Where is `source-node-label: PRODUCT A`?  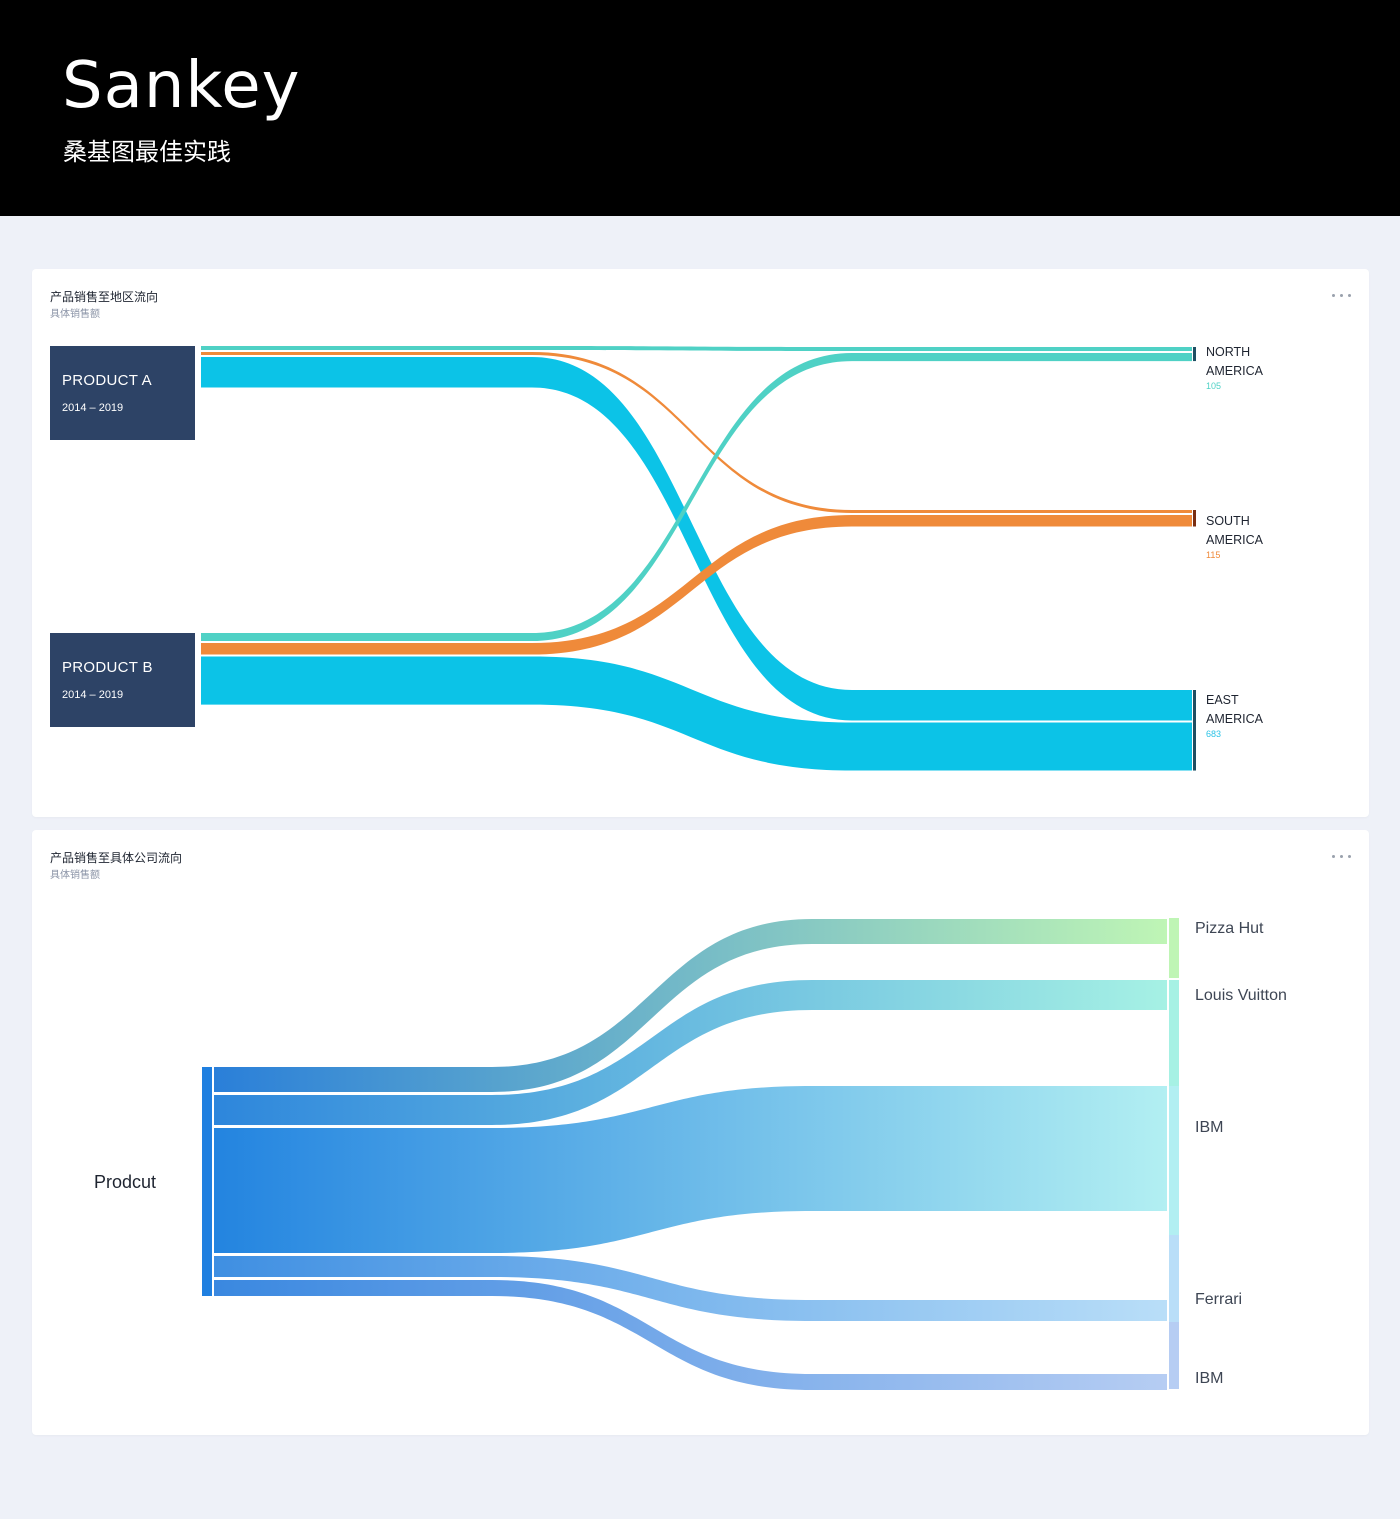 source-node-label: PRODUCT A is located at coordinates (107, 380).